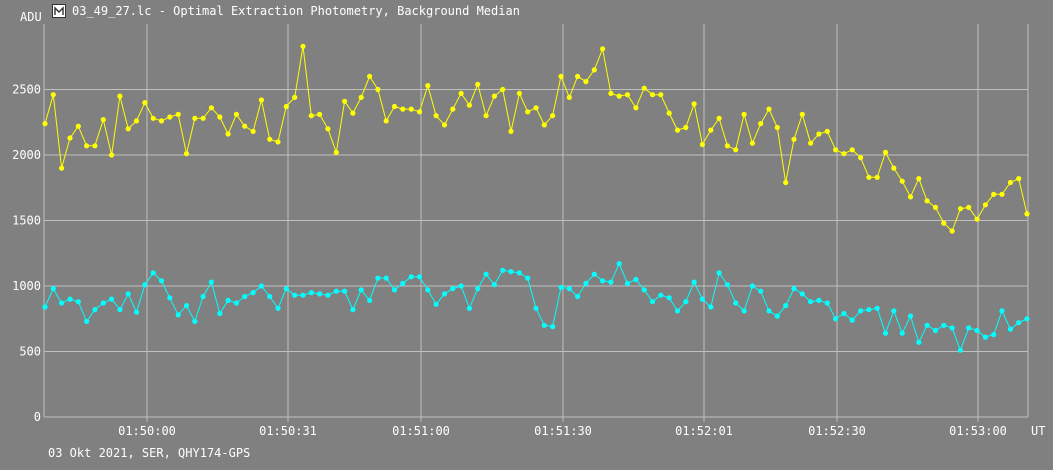 The image size is (1053, 470). What do you see at coordinates (26, 90) in the screenshot?
I see `y-tick-label: 2500` at bounding box center [26, 90].